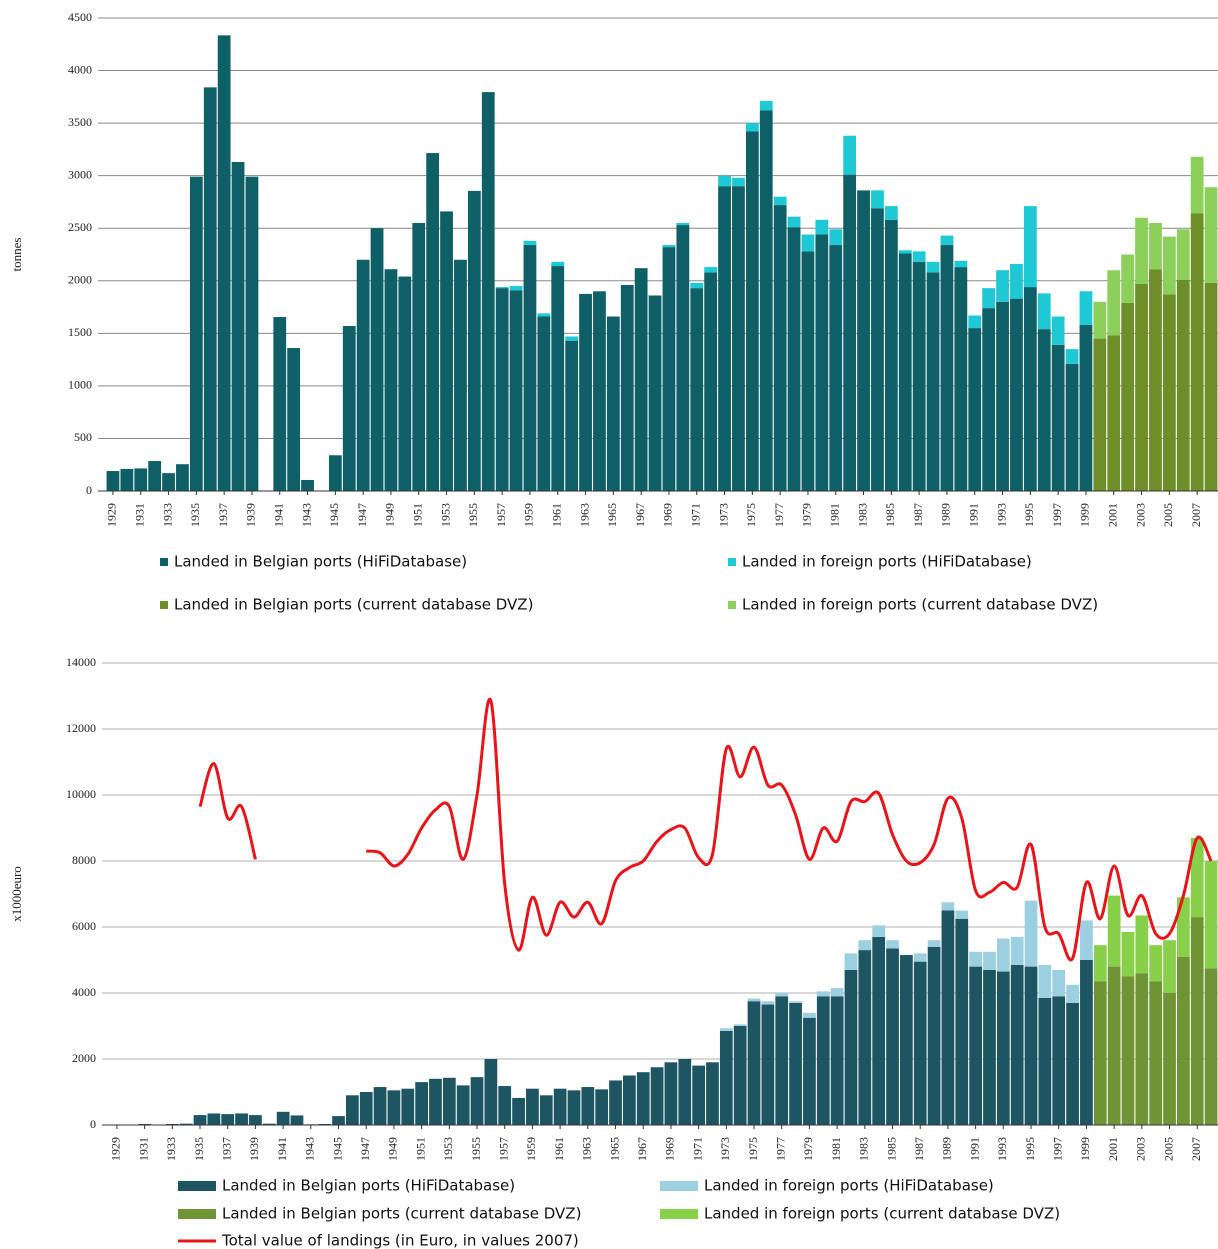 Image resolution: width=1218 pixels, height=1249 pixels. What do you see at coordinates (1085, 515) in the screenshot?
I see `x-tick-label: 1999` at bounding box center [1085, 515].